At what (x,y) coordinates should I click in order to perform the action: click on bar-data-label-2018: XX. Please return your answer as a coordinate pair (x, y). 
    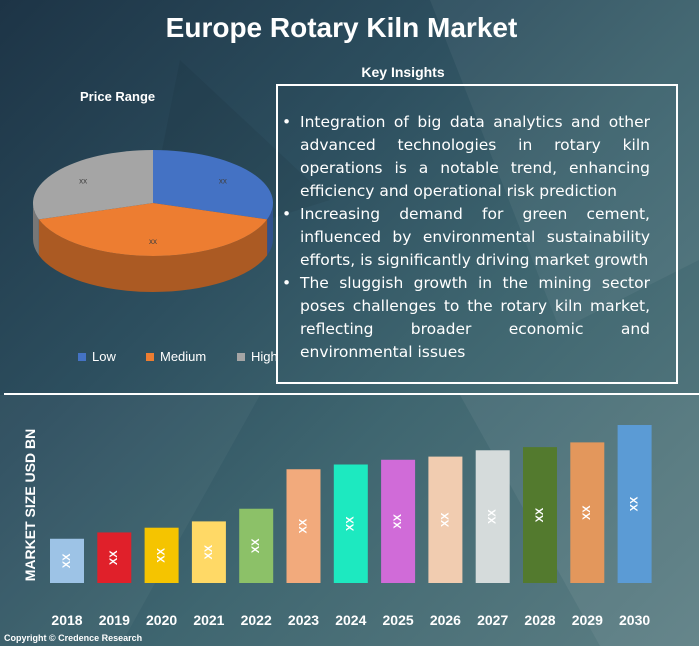
    Looking at the image, I should click on (67, 560).